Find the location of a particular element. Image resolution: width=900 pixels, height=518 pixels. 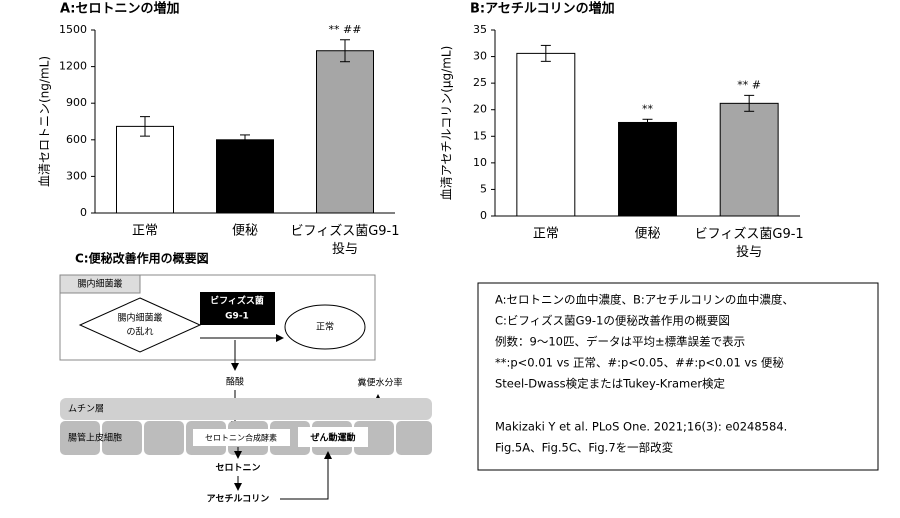

normal-label: 正常 is located at coordinates (325, 327).